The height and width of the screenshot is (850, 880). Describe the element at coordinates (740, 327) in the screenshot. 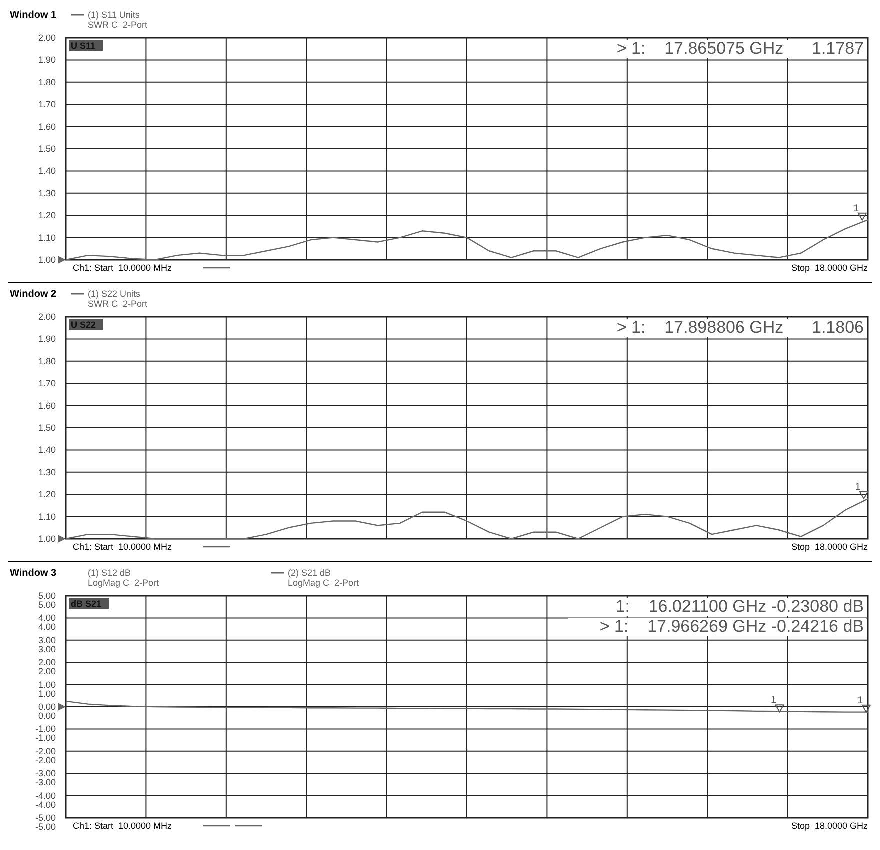

I see `annotation: > 1: 17.898806 GHz 1.1806` at that location.